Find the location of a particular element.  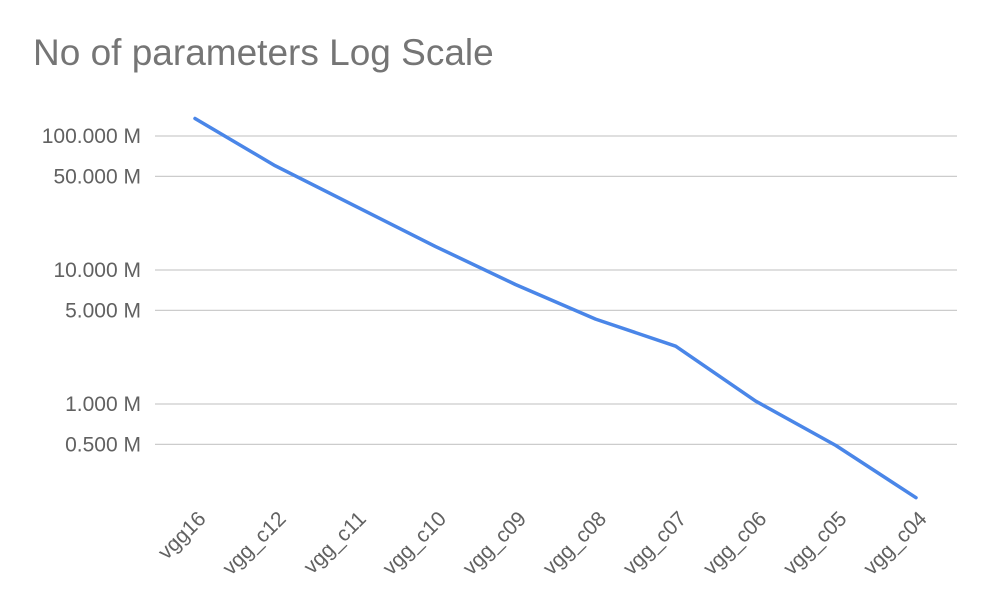

x-tick-label: vgg_c11 is located at coordinates (334, 542).